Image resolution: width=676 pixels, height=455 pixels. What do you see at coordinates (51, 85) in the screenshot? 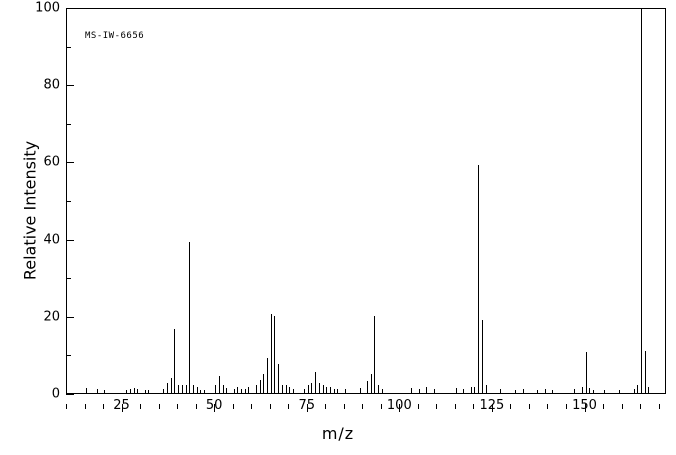
I see `y-tick-label: 80` at bounding box center [51, 85].